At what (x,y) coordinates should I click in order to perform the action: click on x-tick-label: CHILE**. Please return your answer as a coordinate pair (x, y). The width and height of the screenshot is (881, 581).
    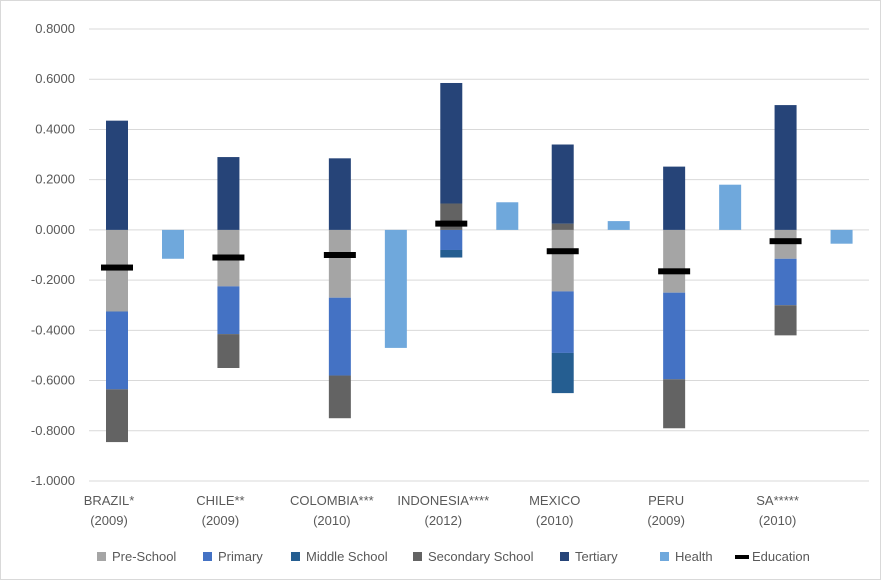
    Looking at the image, I should click on (220, 500).